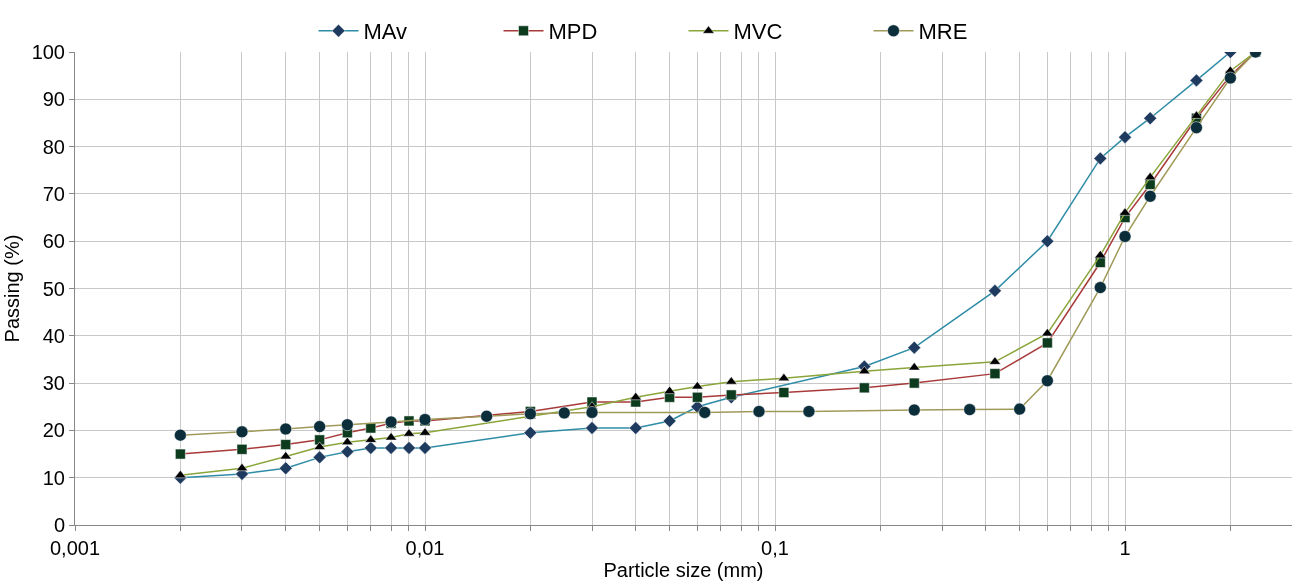 The width and height of the screenshot is (1297, 585). Describe the element at coordinates (53, 383) in the screenshot. I see `y-tick-label: 30` at that location.